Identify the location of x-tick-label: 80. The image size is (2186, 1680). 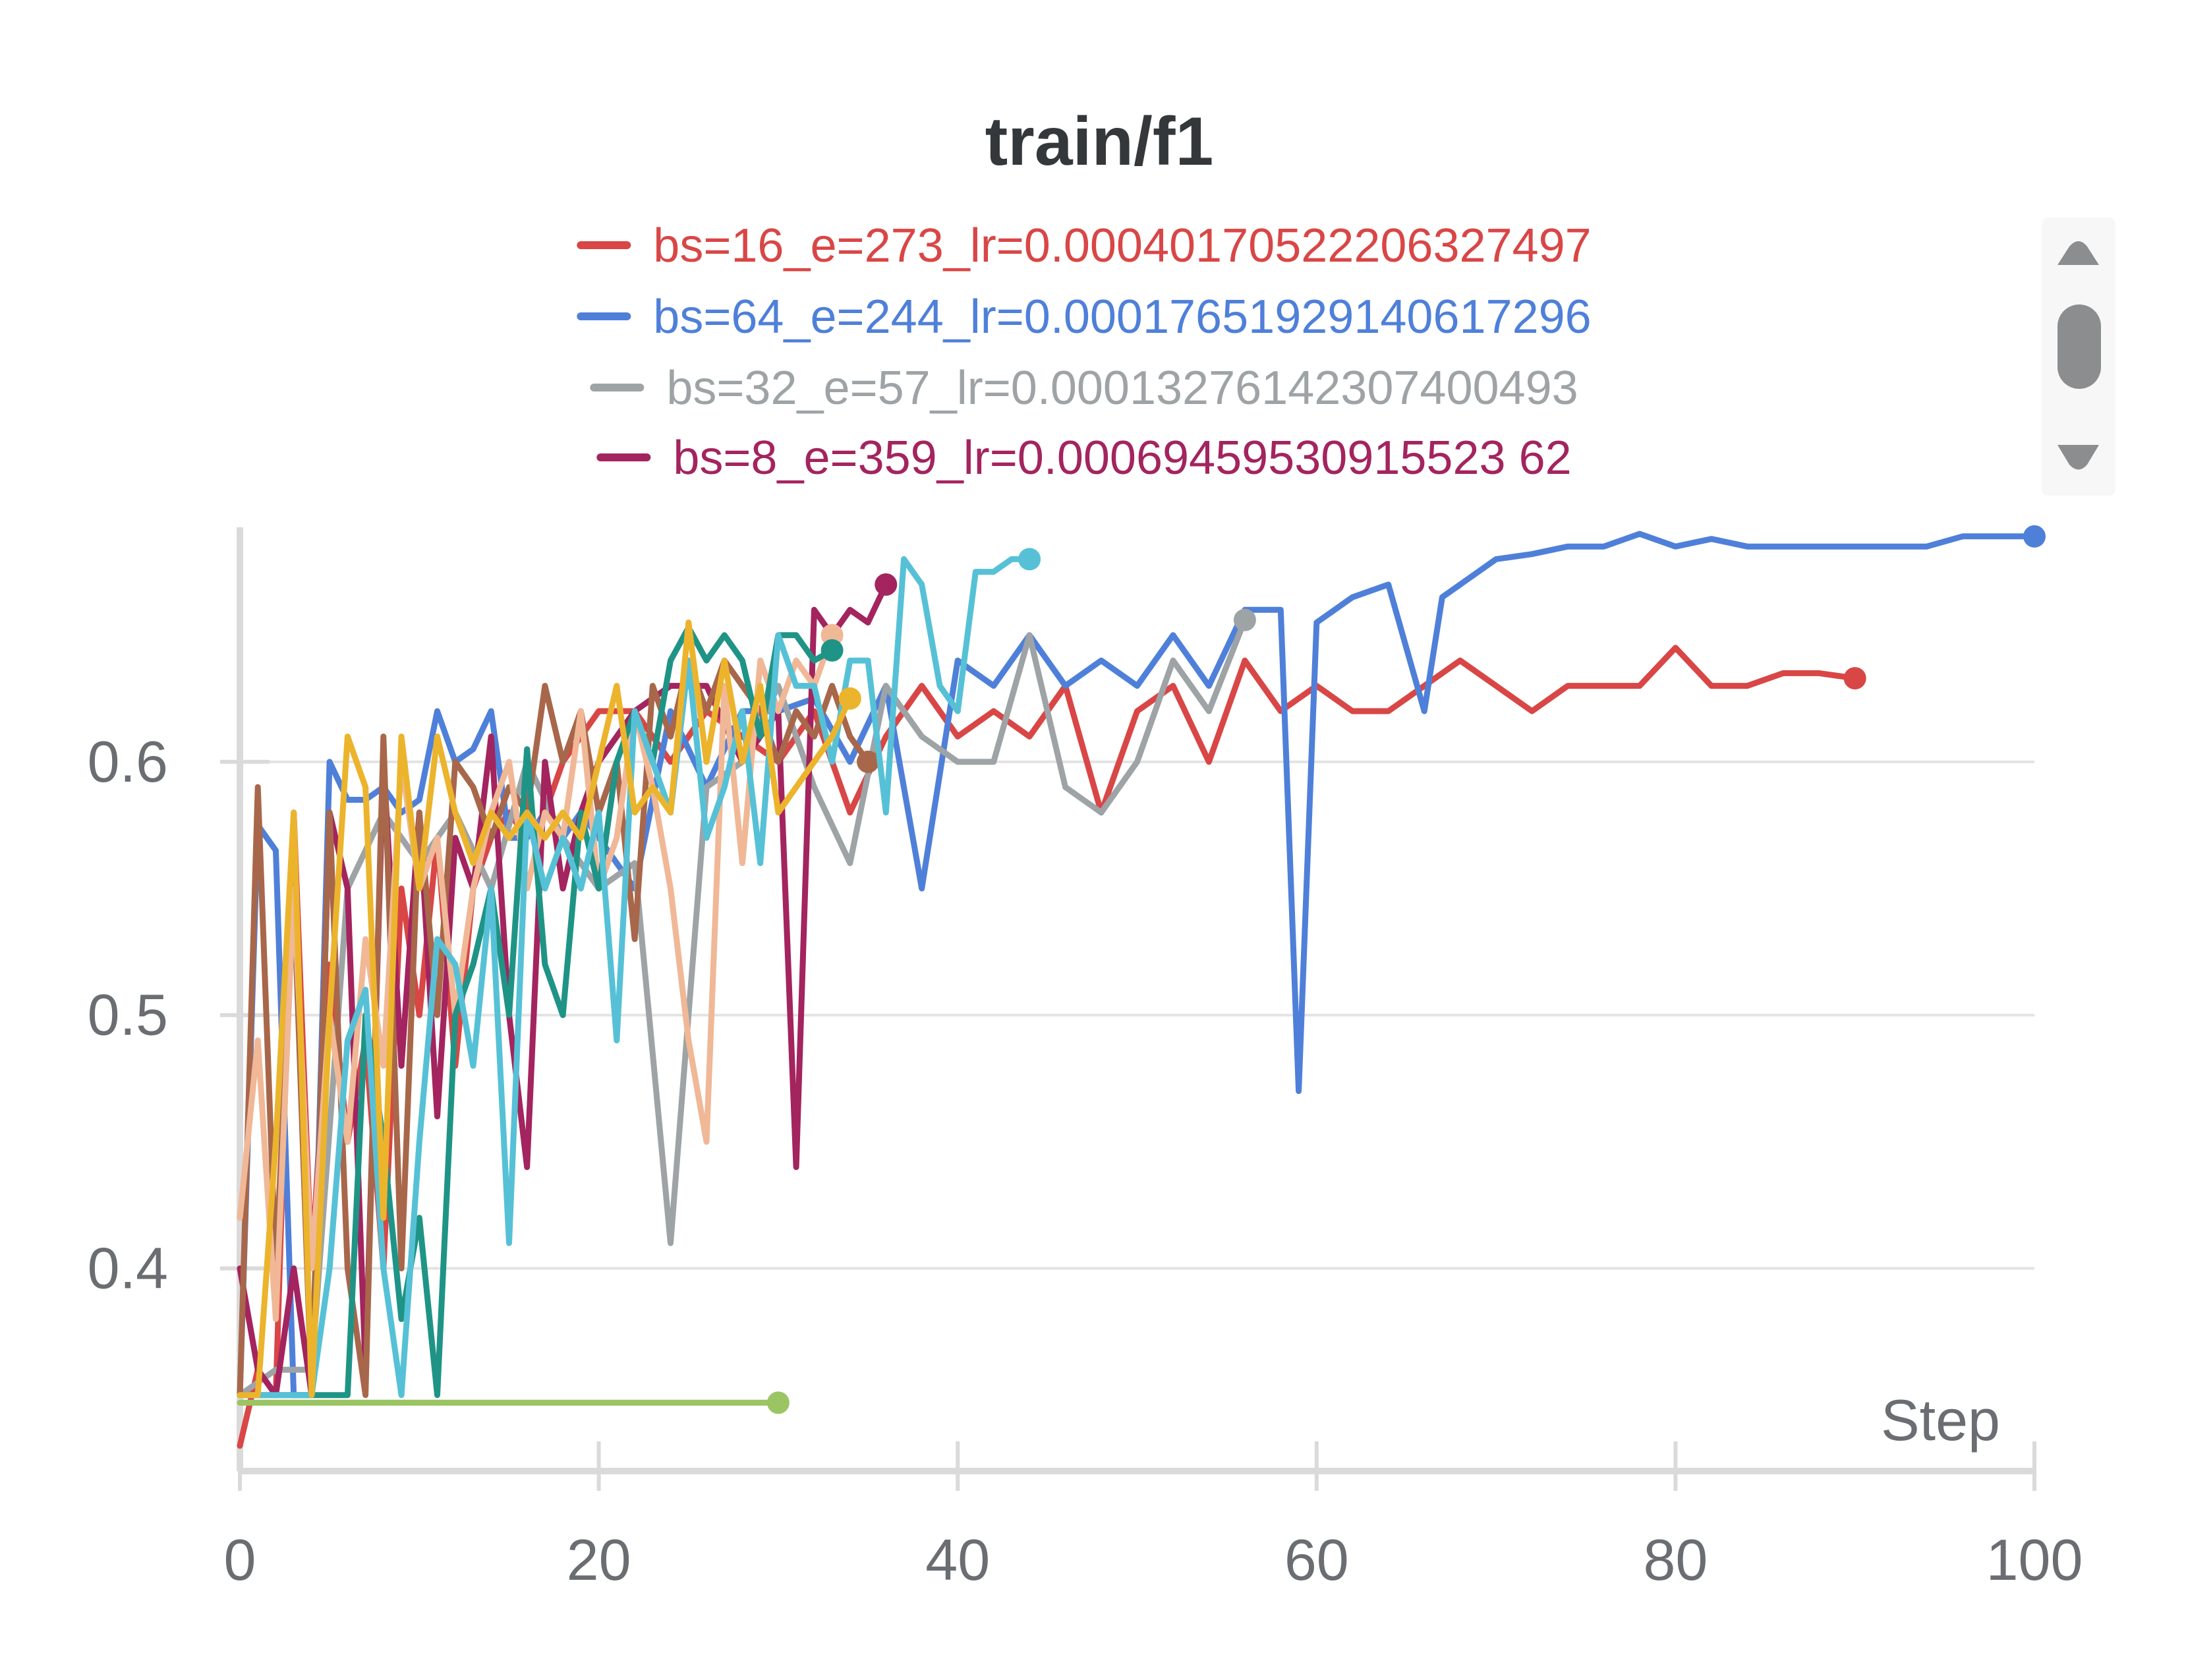
(1675, 1559).